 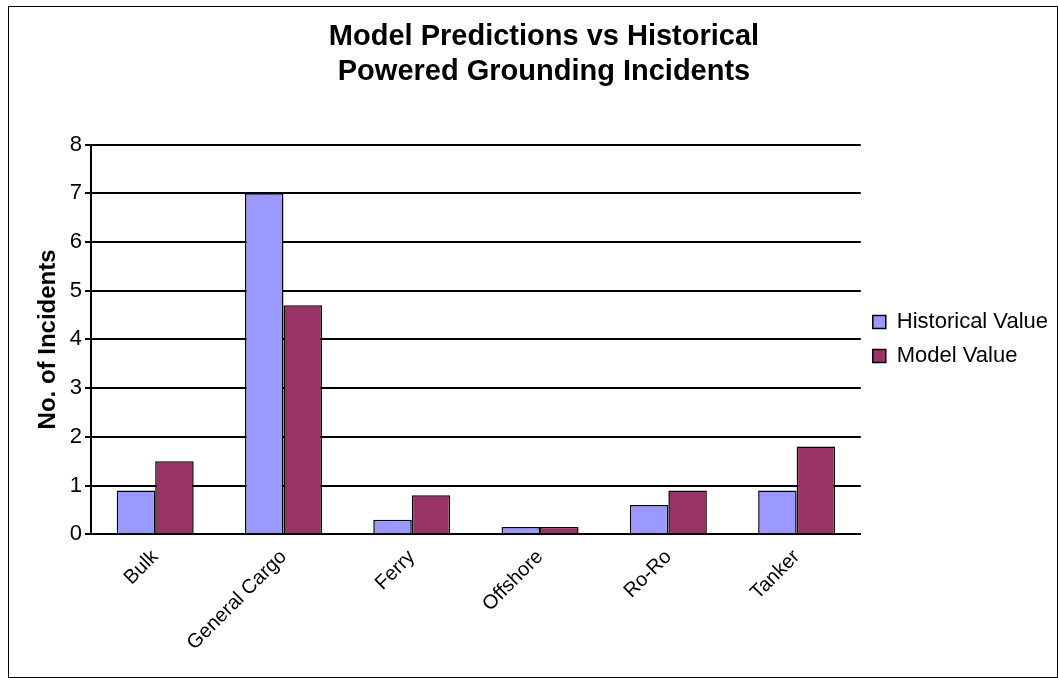 I want to click on y-tick-label: 6, so click(x=76, y=241).